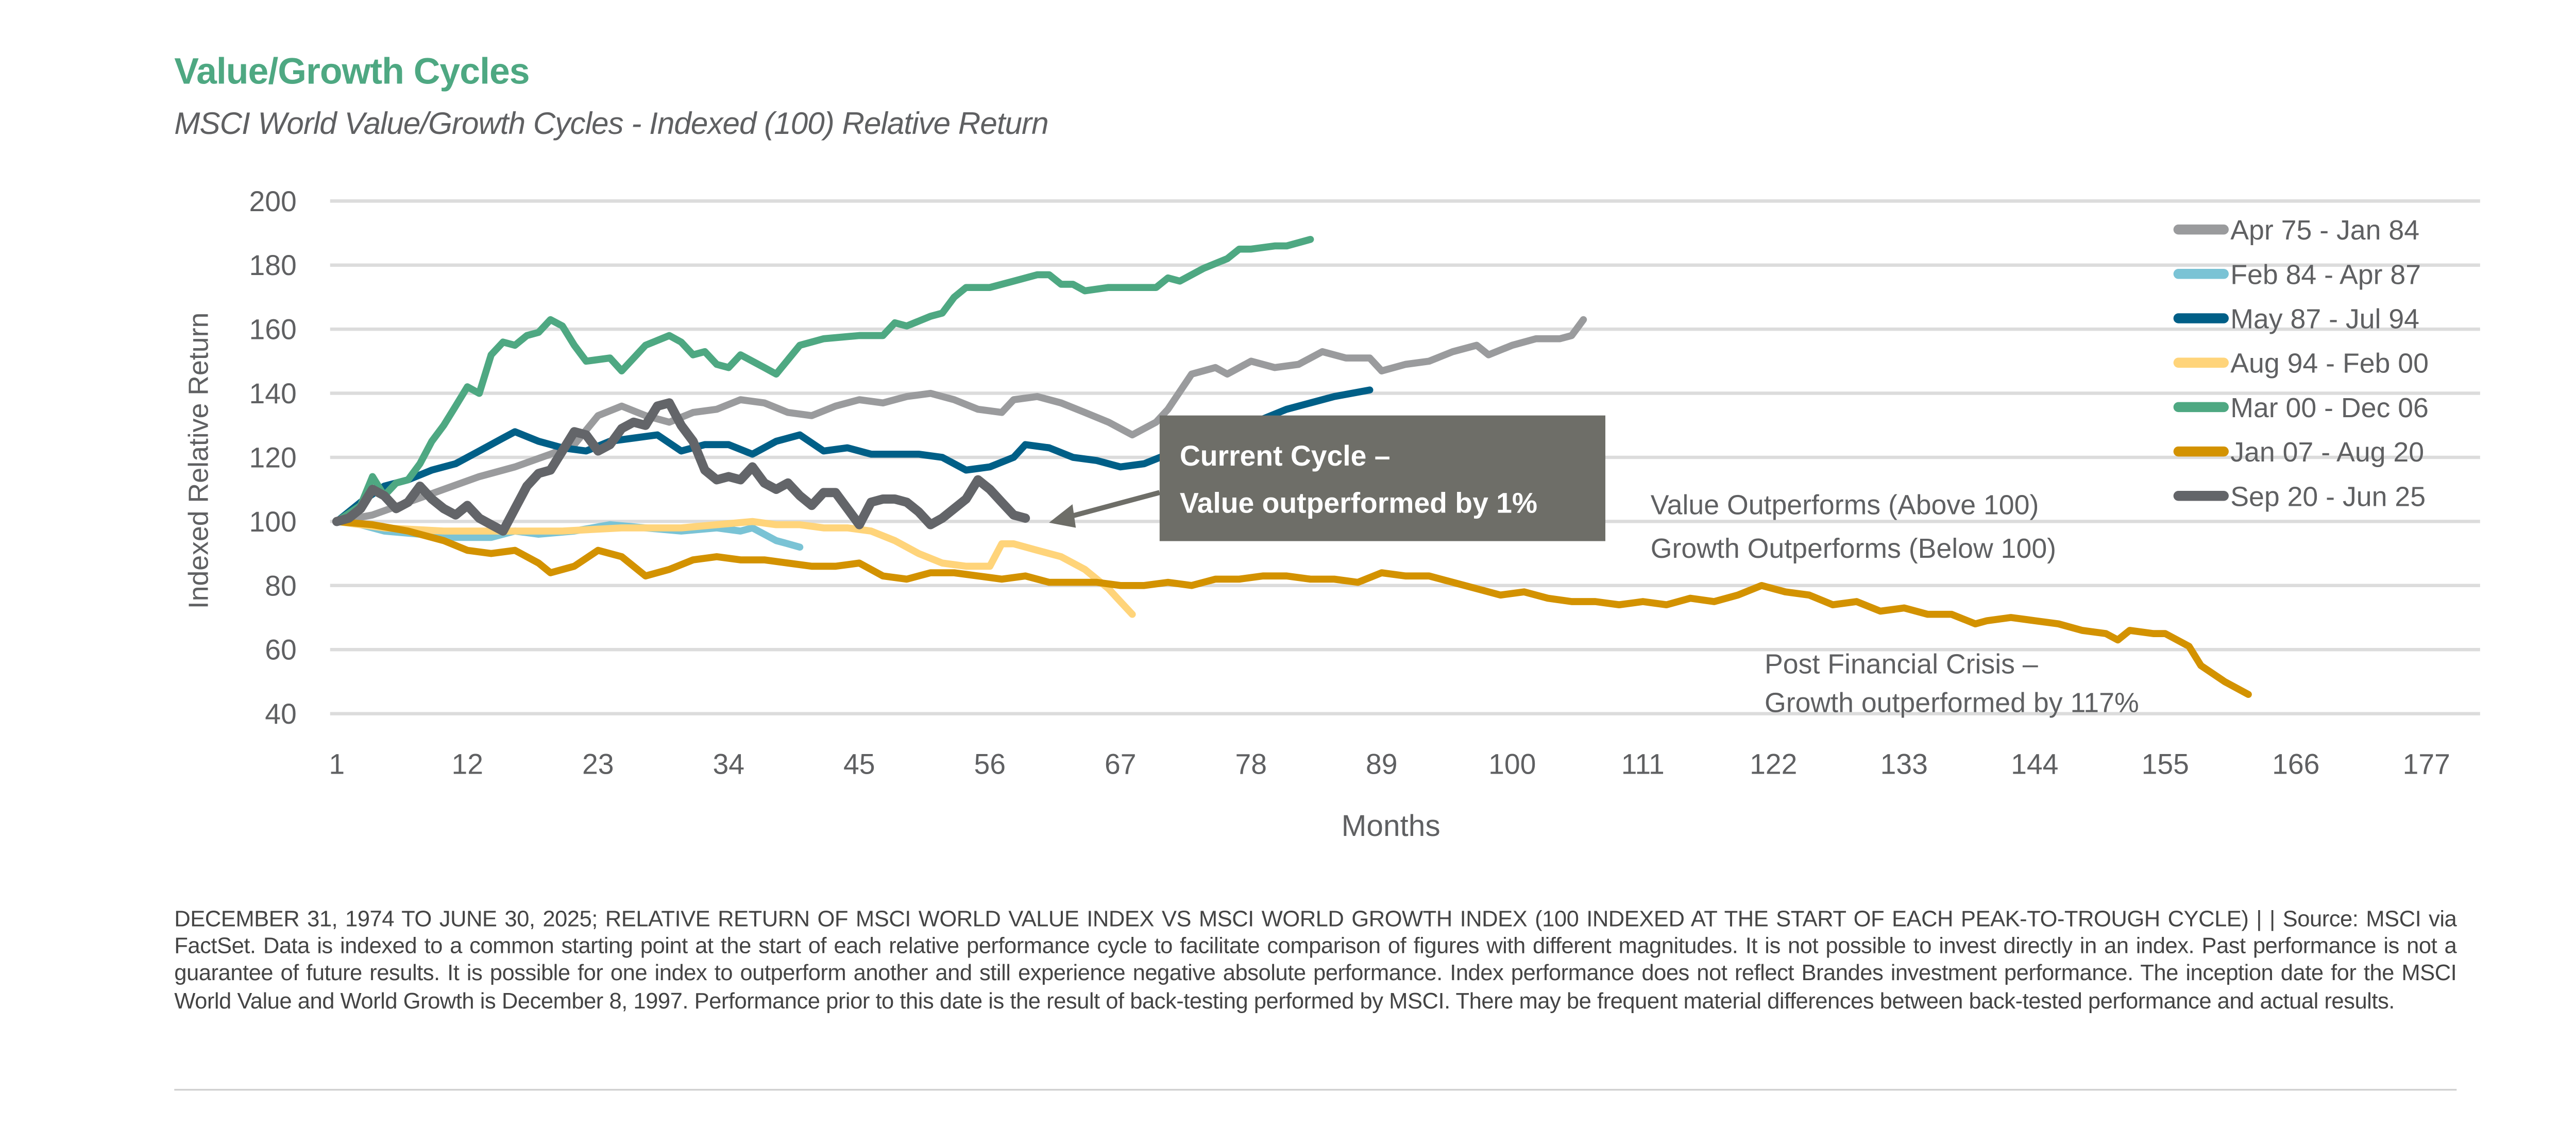 The width and height of the screenshot is (2576, 1146). I want to click on y-tick-label: 100, so click(272, 522).